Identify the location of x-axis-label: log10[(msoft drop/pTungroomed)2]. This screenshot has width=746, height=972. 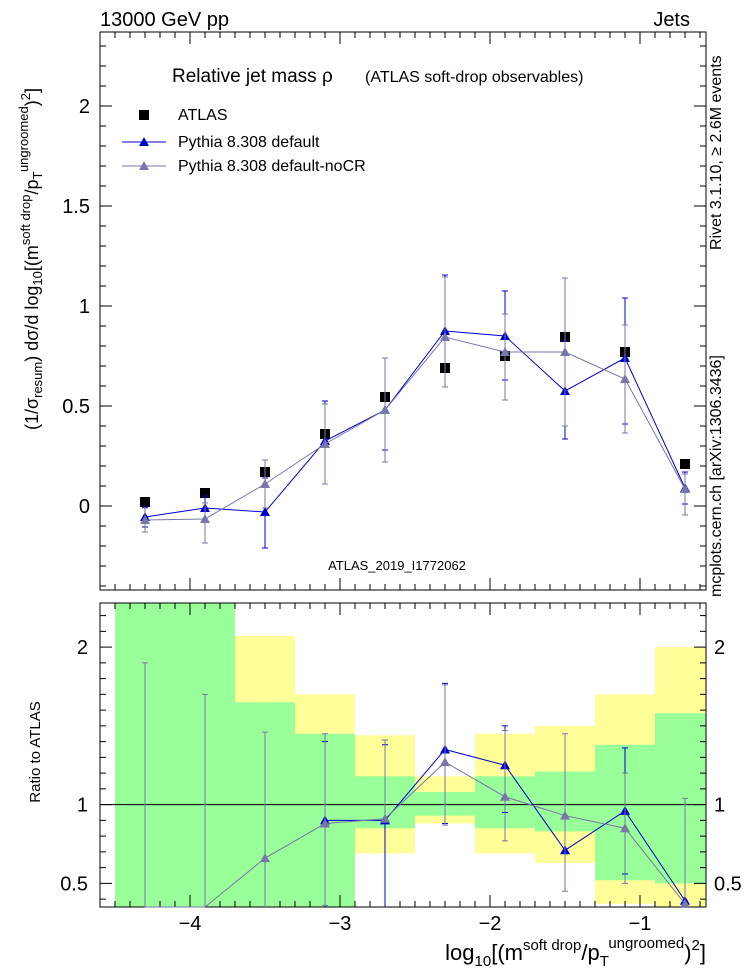
(575, 952).